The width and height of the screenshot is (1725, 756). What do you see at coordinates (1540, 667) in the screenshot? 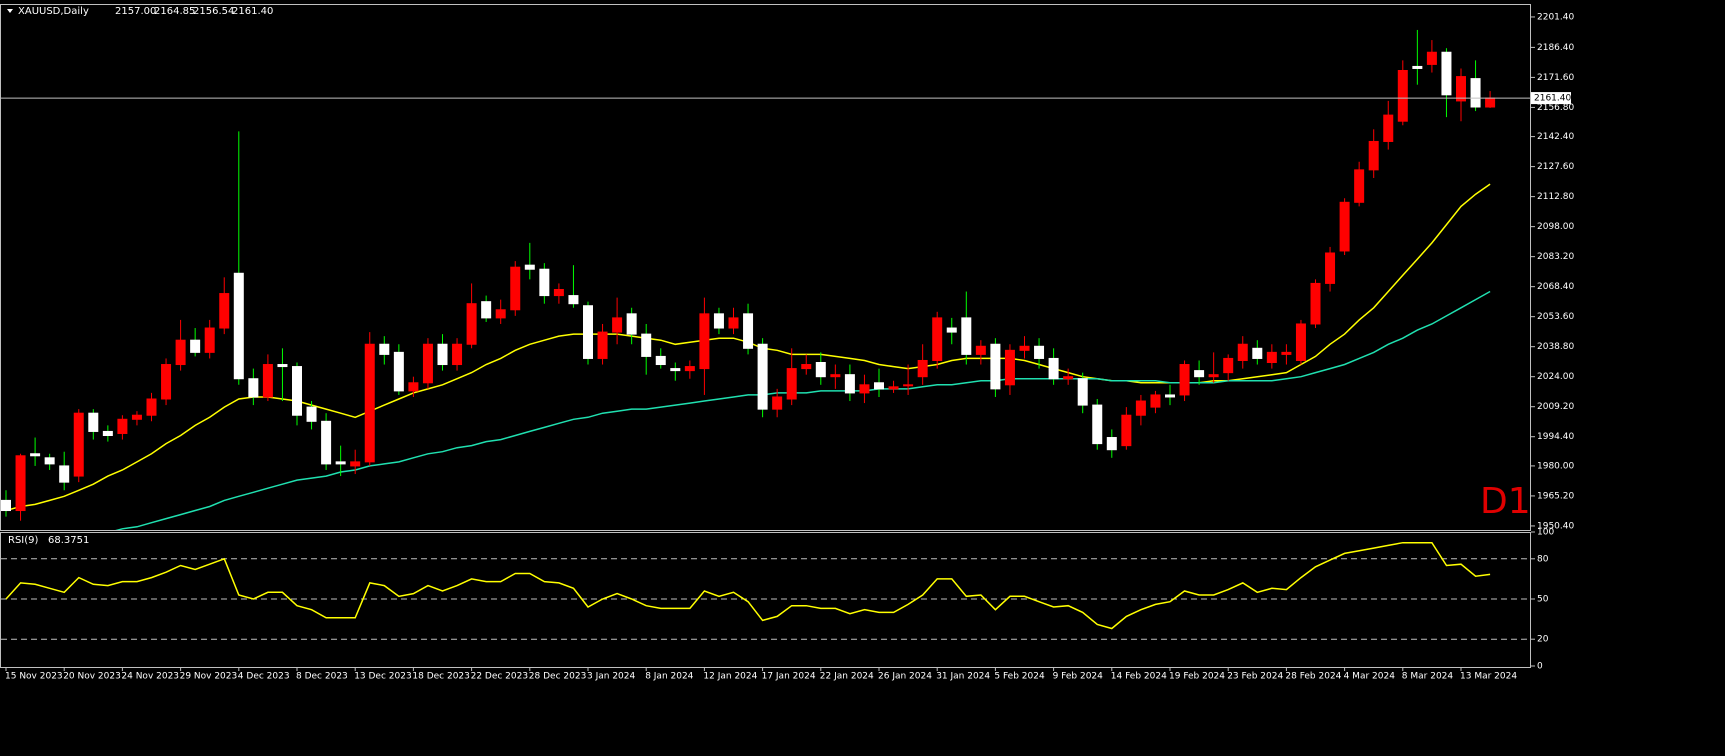
I see `rsi-y-tick-label: 0` at bounding box center [1540, 667].